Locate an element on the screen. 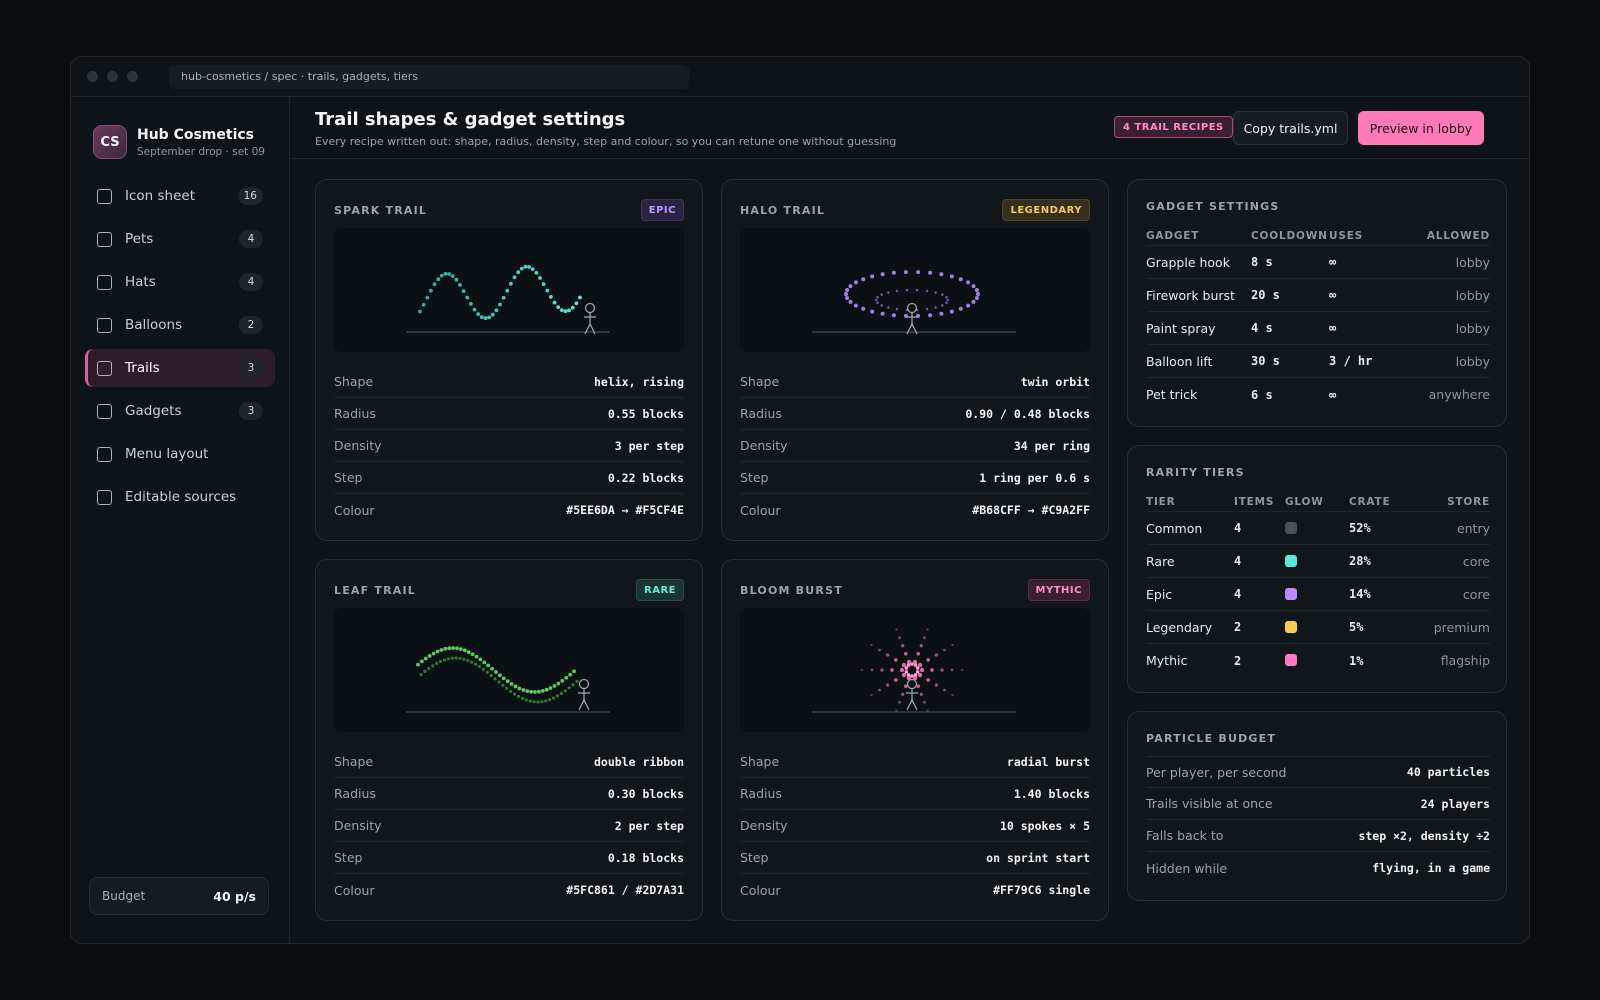 The image size is (1600, 1000). column-header: CRATE is located at coordinates (1370, 501).